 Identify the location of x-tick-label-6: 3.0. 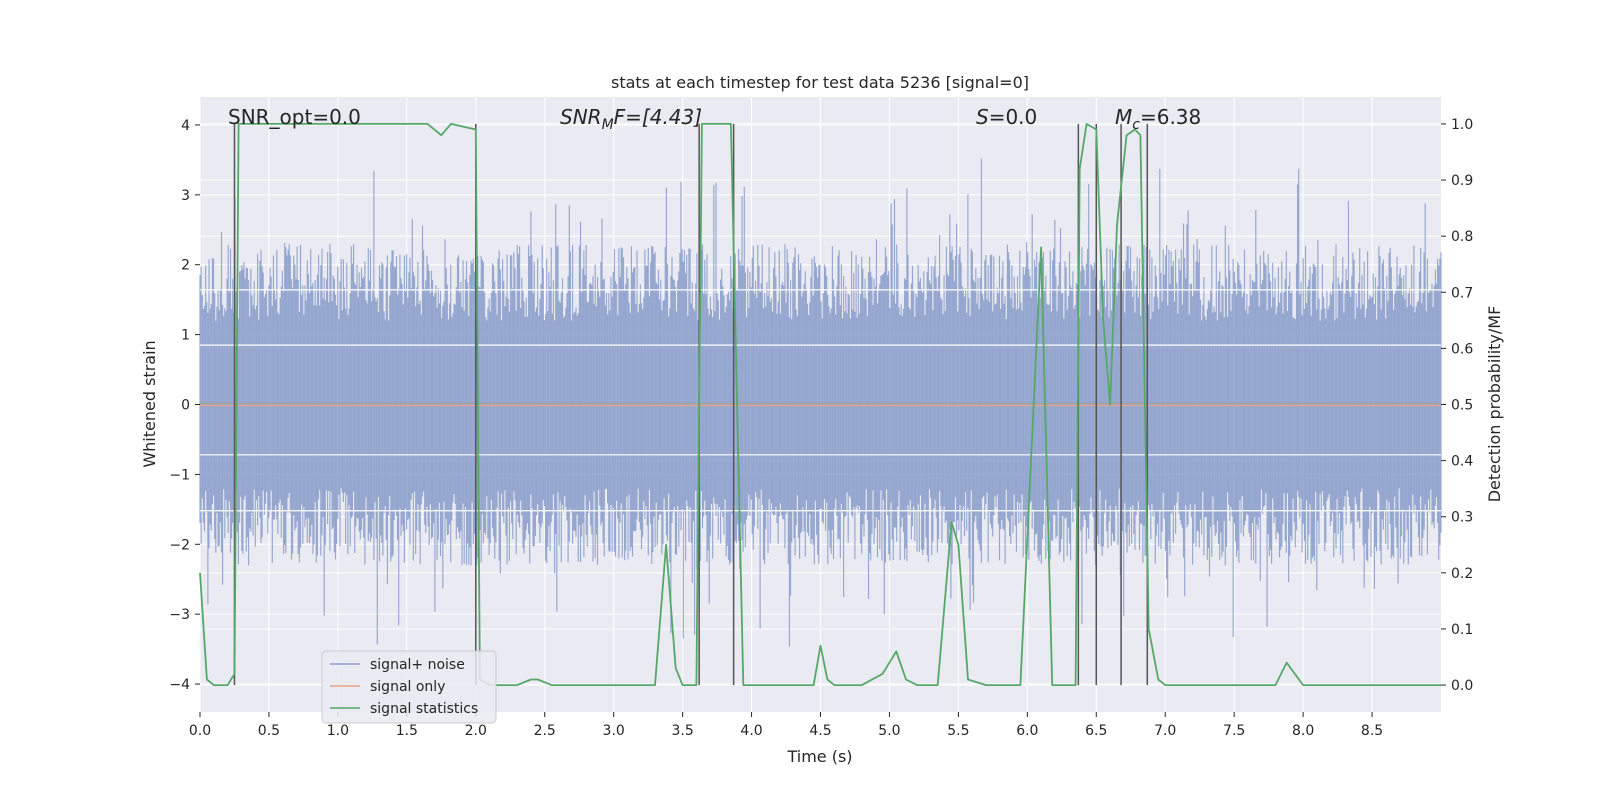
(614, 731).